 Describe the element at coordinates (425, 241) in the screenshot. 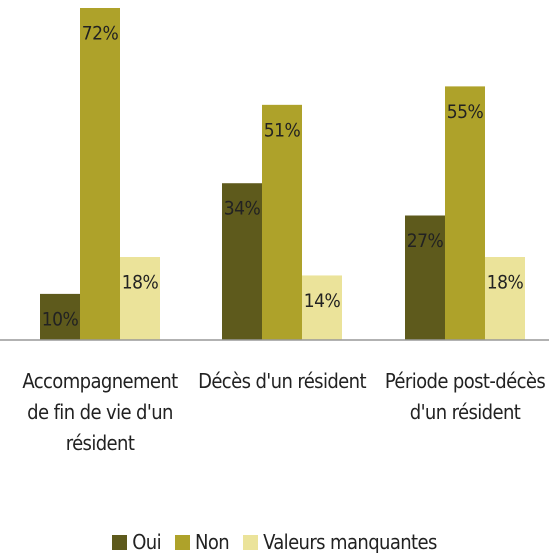

I see `value-label: 27%` at that location.